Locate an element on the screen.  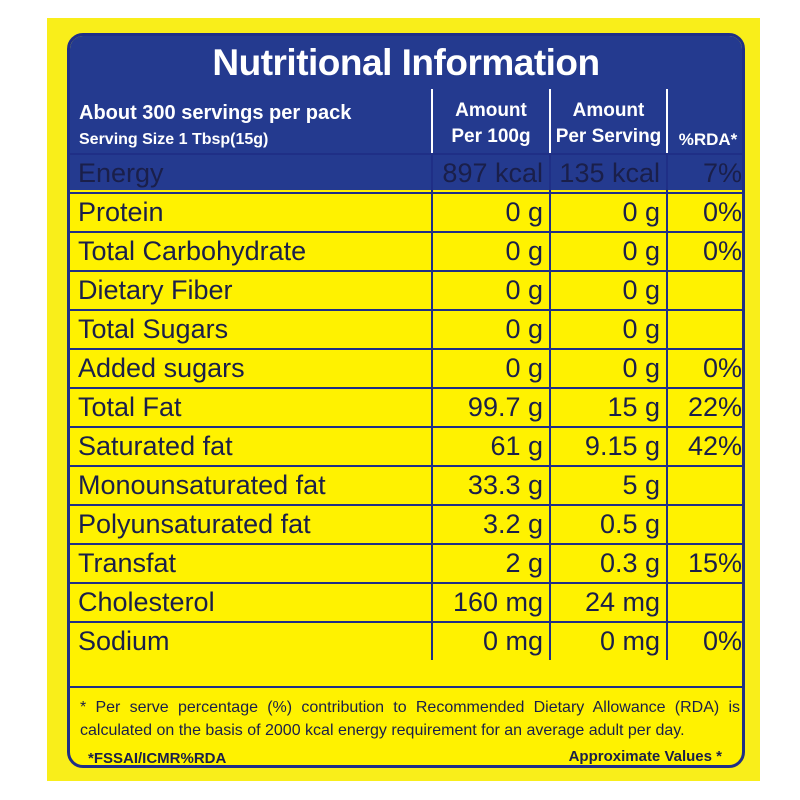
nutrient-name: Cholesterol is located at coordinates (146, 602).